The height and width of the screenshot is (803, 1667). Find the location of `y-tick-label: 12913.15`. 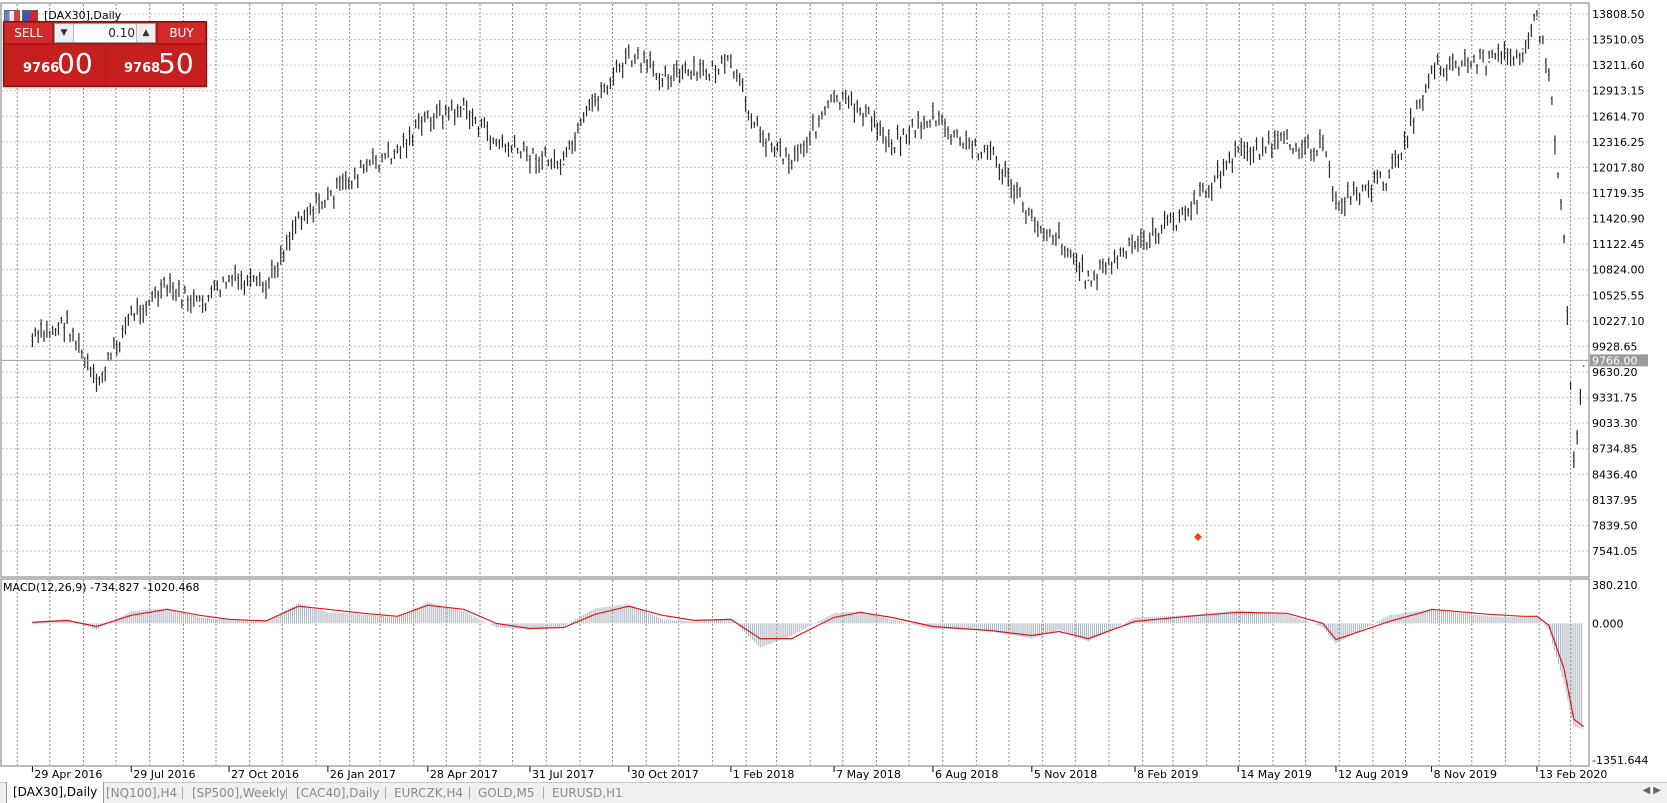

y-tick-label: 12913.15 is located at coordinates (1618, 91).